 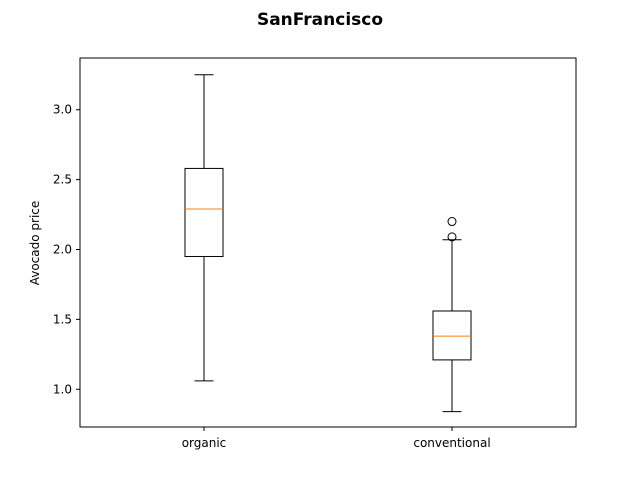 What do you see at coordinates (62, 110) in the screenshot?
I see `y-tick-label: 3.0` at bounding box center [62, 110].